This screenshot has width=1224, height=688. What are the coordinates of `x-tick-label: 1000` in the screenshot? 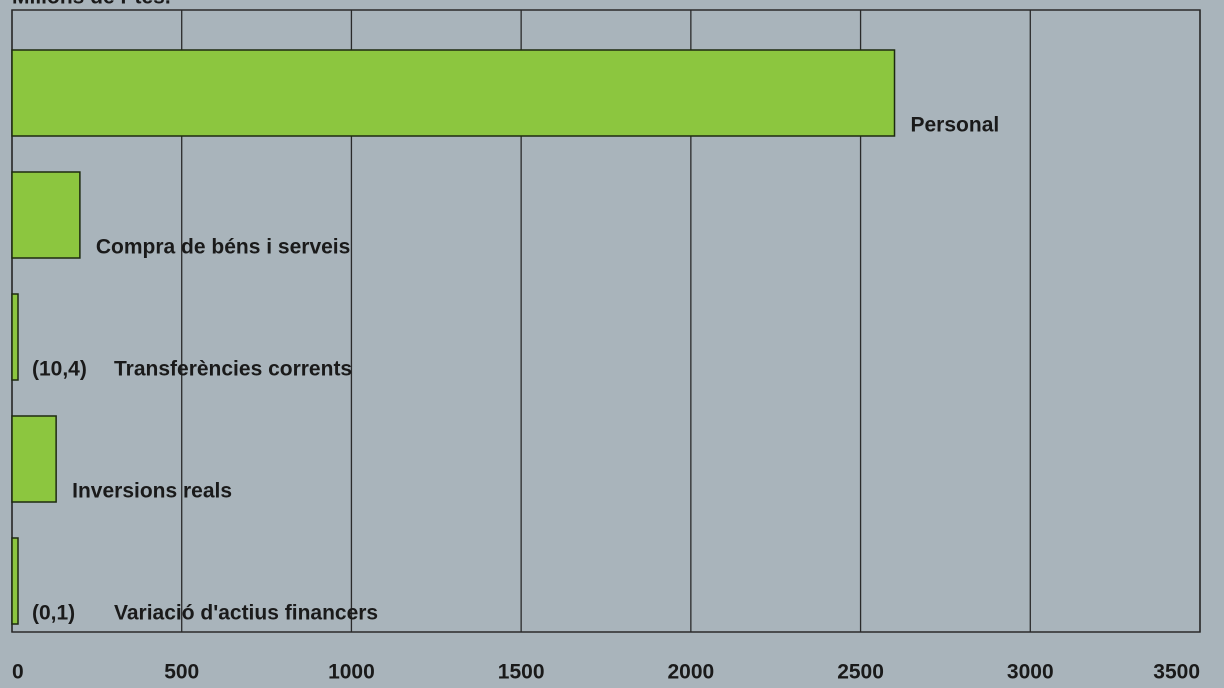 It's located at (351, 672).